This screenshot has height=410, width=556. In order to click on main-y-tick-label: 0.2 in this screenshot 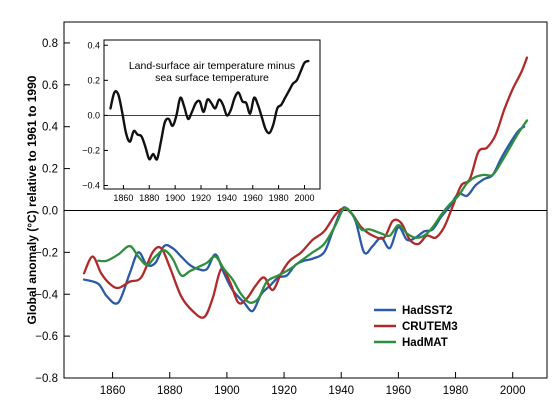, I will do `click(50, 170)`.